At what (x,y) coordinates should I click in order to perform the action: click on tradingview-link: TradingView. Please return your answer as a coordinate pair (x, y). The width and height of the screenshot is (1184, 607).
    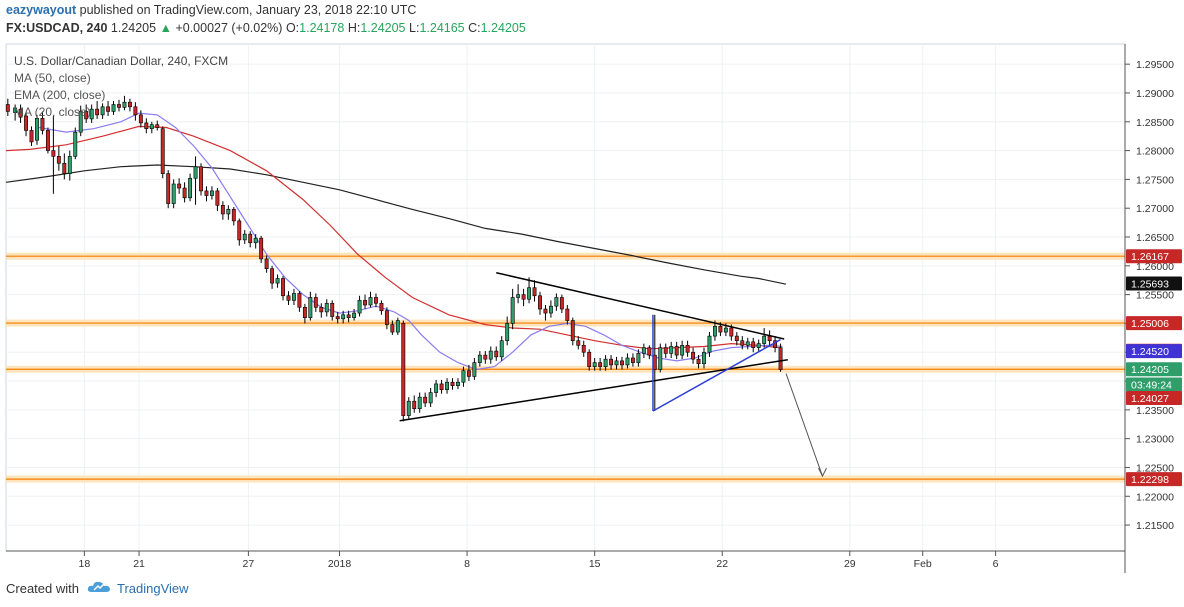
    Looking at the image, I should click on (152, 588).